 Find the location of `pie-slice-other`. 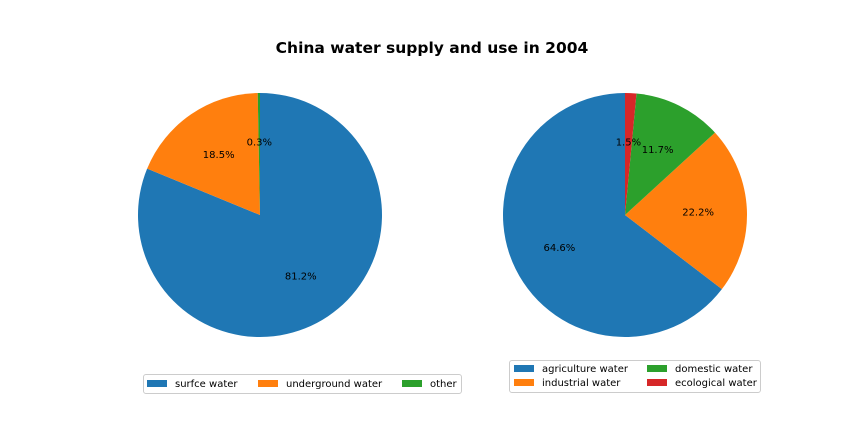

pie-slice-other is located at coordinates (258, 154).